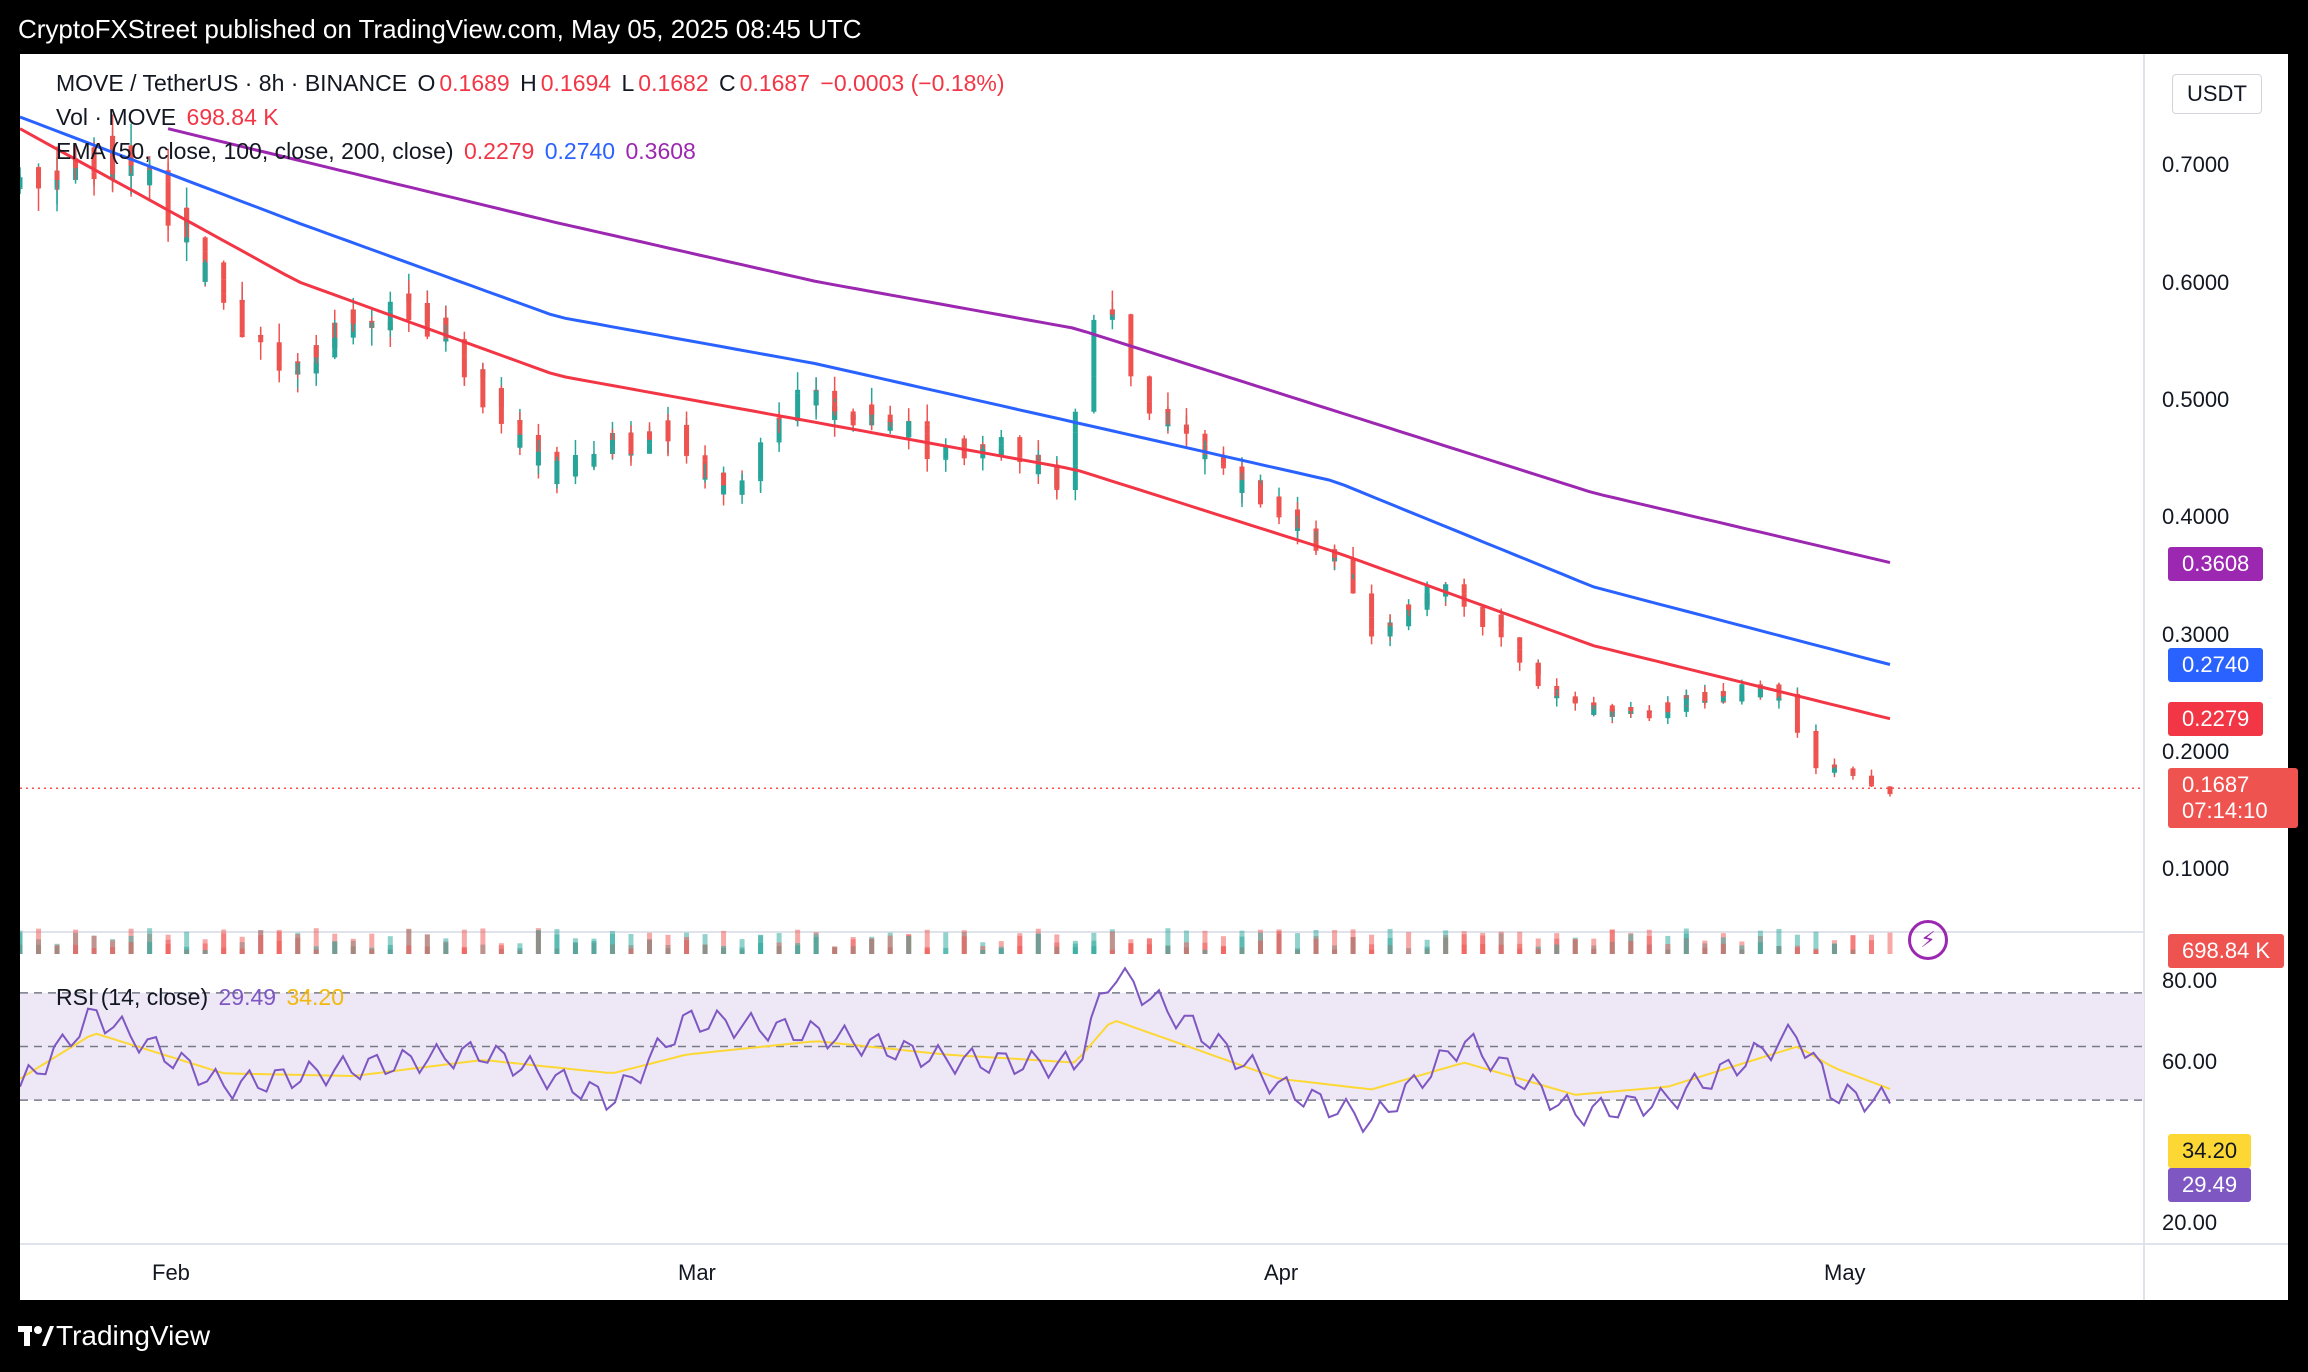 The height and width of the screenshot is (1372, 2308). Describe the element at coordinates (2233, 798) in the screenshot. I see `last-price-tag: 0.1687 07:14:10` at that location.